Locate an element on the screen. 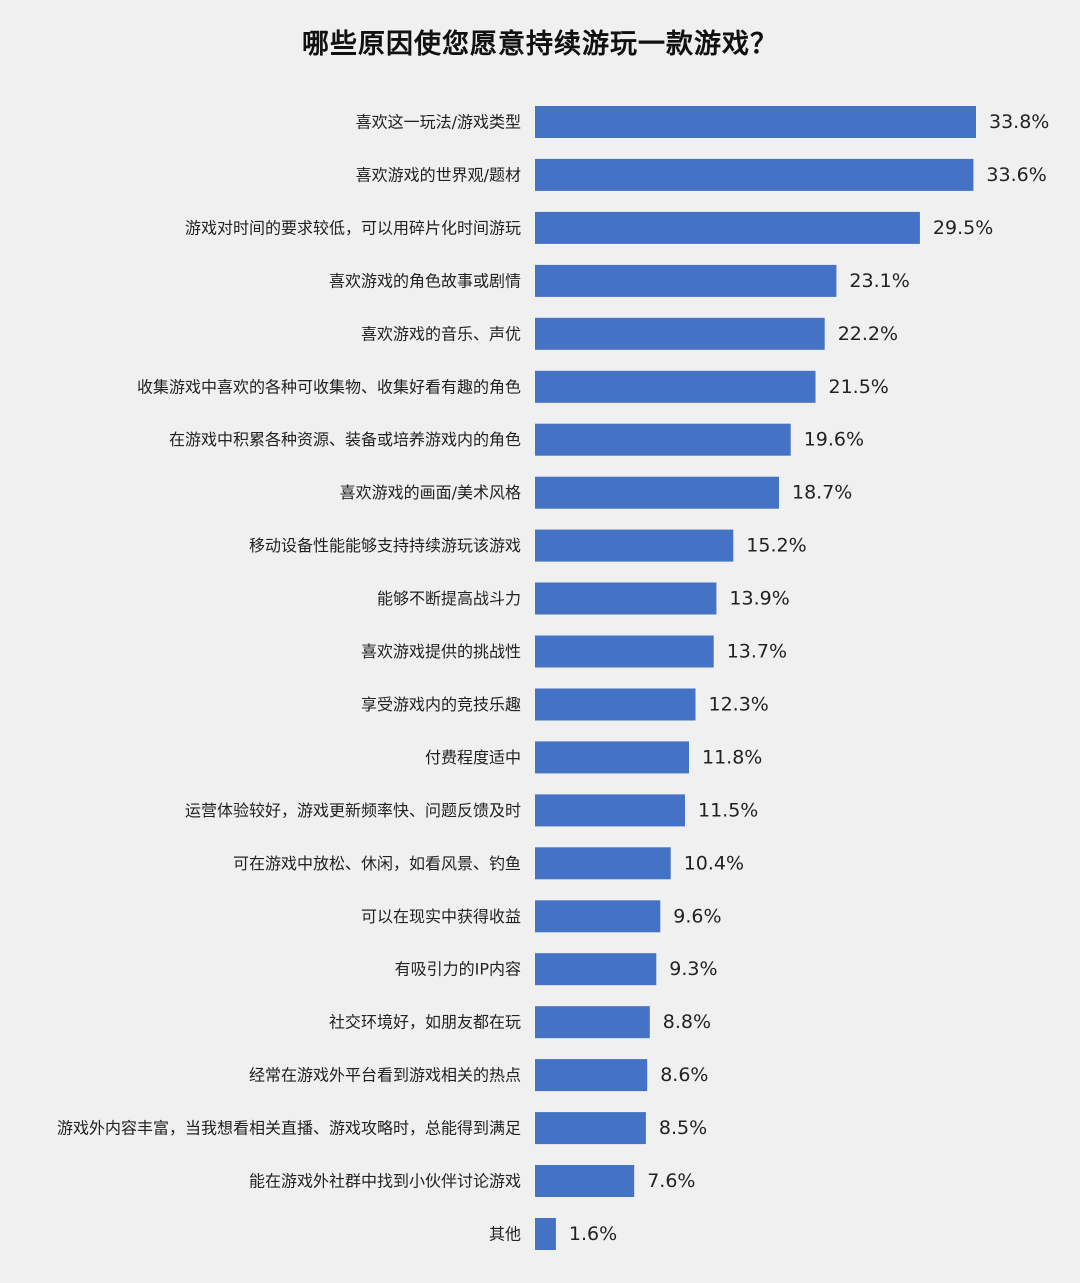 The image size is (1080, 1283). category-label: 能够不断提高战斗力 is located at coordinates (449, 598).